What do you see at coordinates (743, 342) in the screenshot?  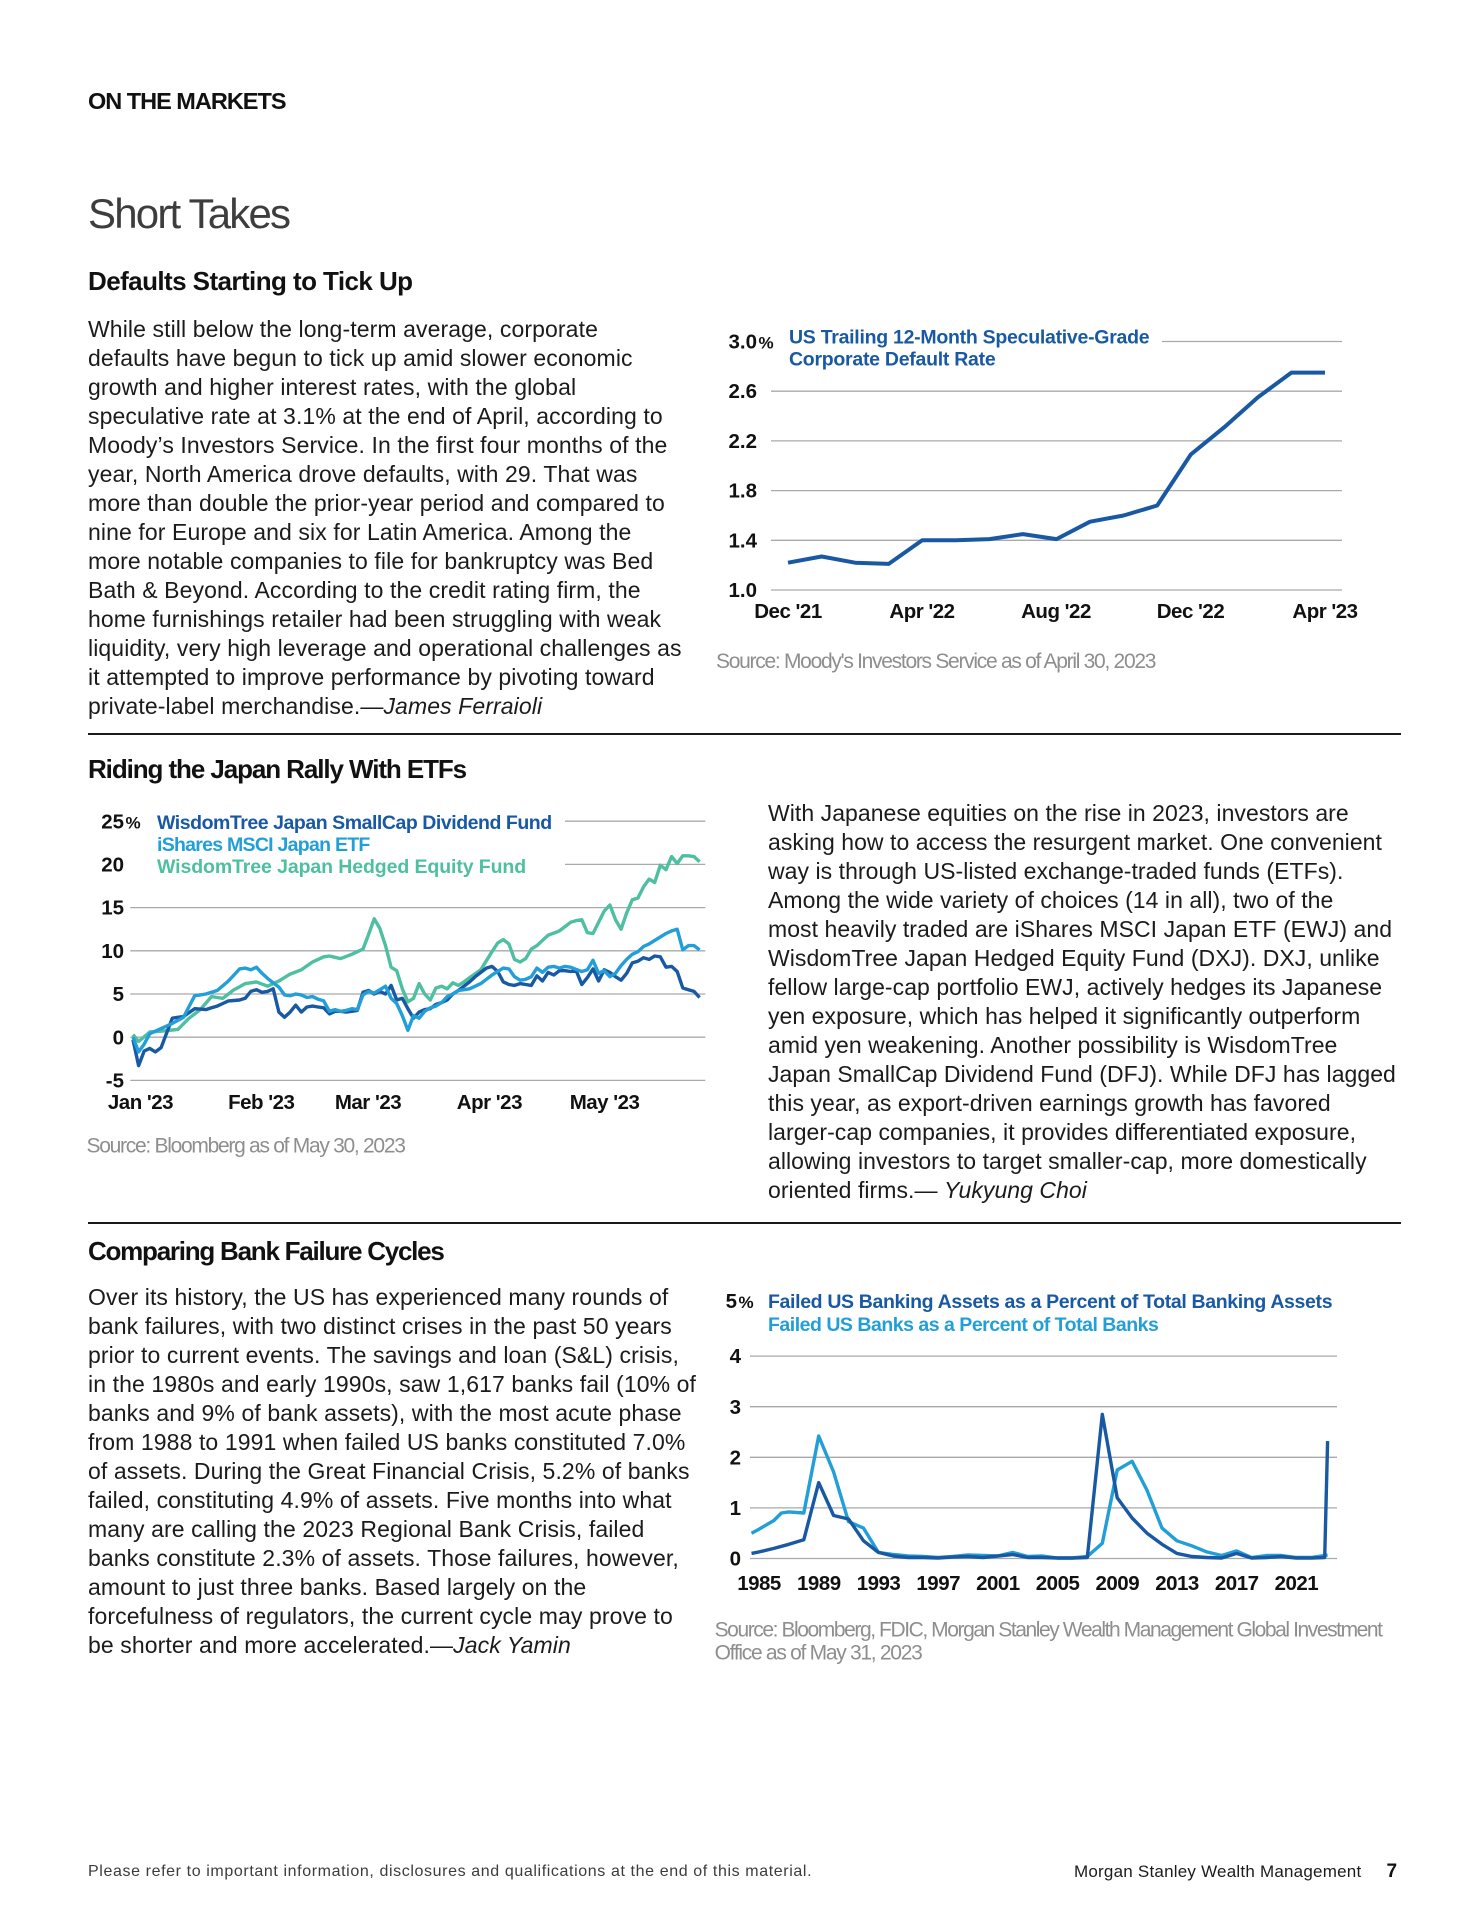 I see `svg-text: 3.0` at bounding box center [743, 342].